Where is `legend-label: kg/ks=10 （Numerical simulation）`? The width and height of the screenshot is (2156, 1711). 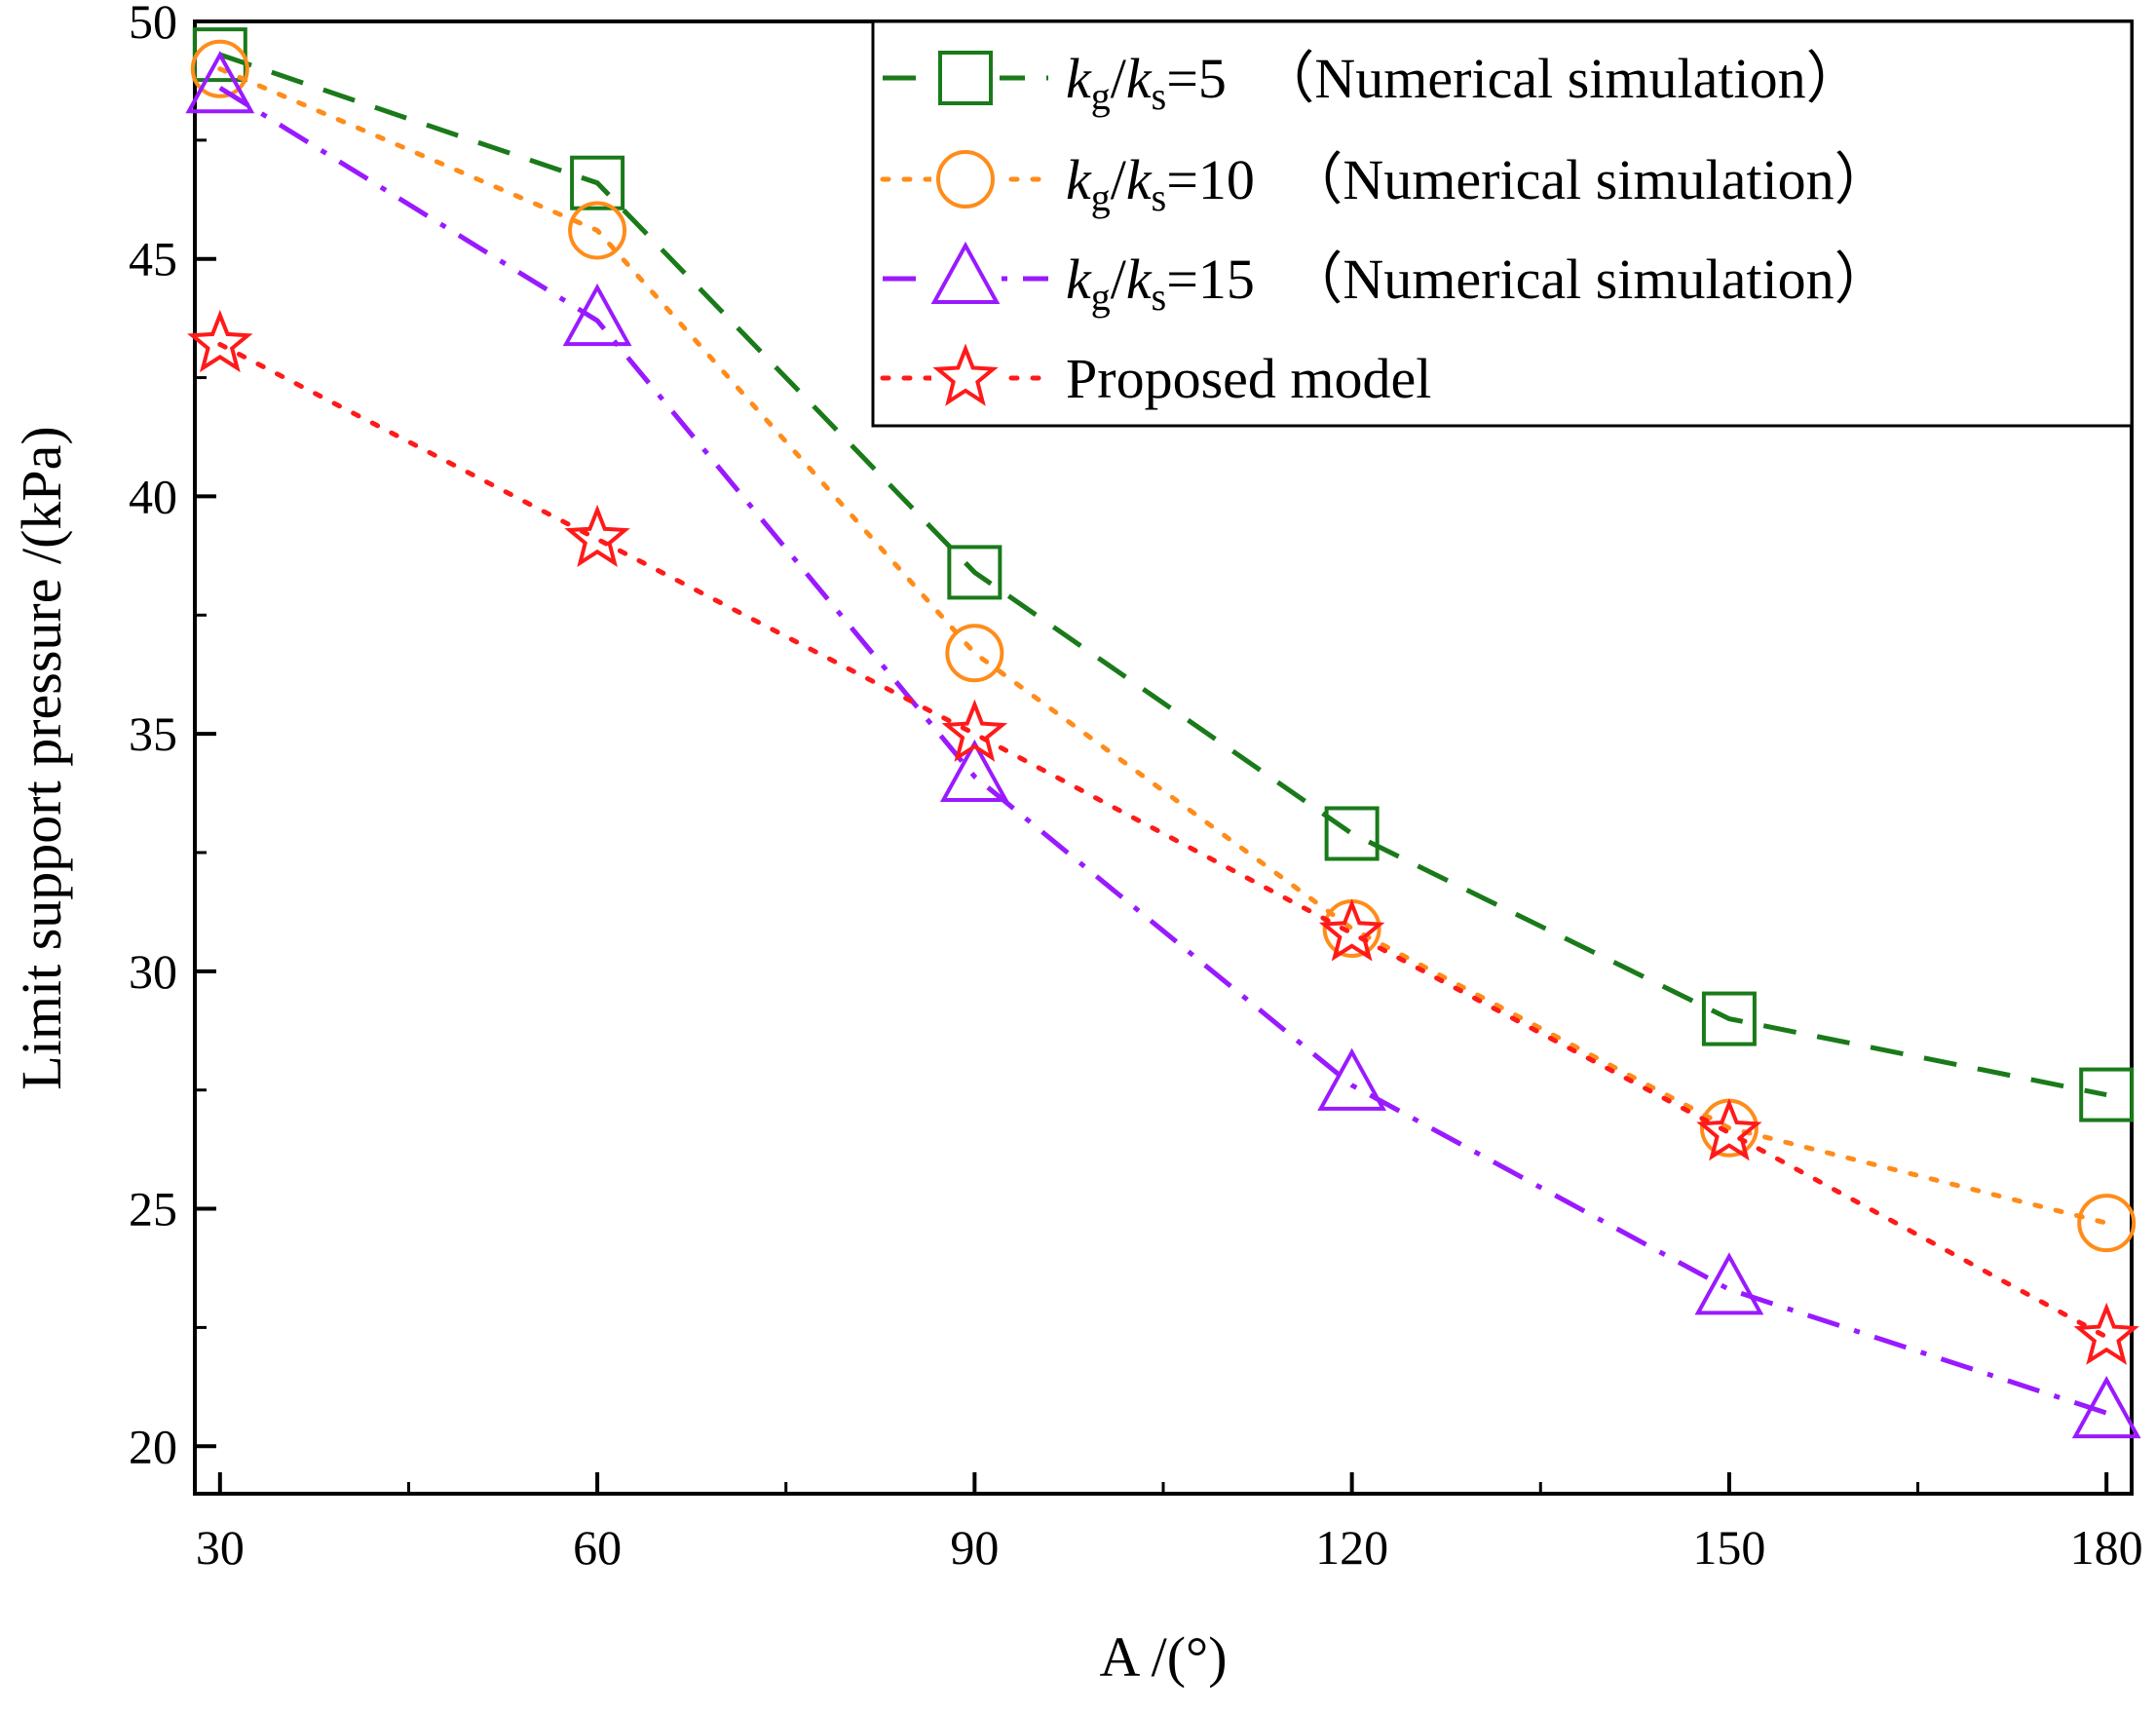 legend-label: kg/ks=10 （Numerical simulation） is located at coordinates (1479, 184).